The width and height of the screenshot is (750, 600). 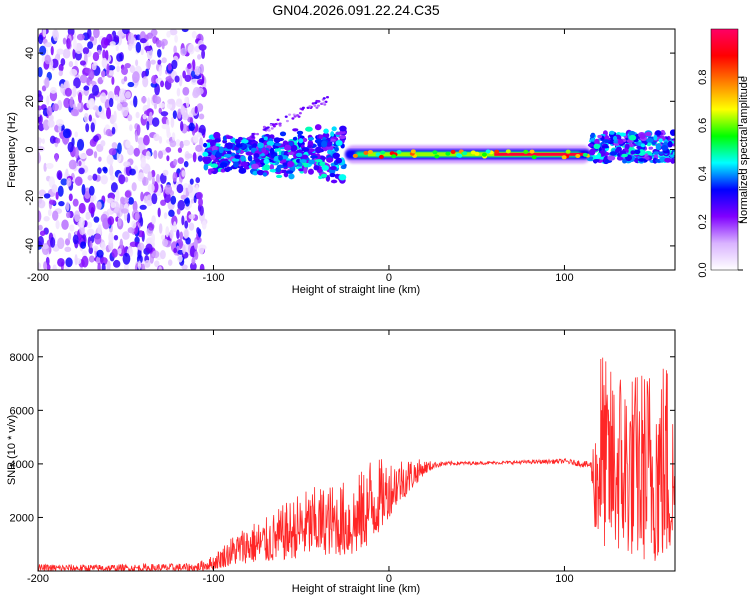 What do you see at coordinates (703, 173) in the screenshot?
I see `colorbar-tick-label: 0.4` at bounding box center [703, 173].